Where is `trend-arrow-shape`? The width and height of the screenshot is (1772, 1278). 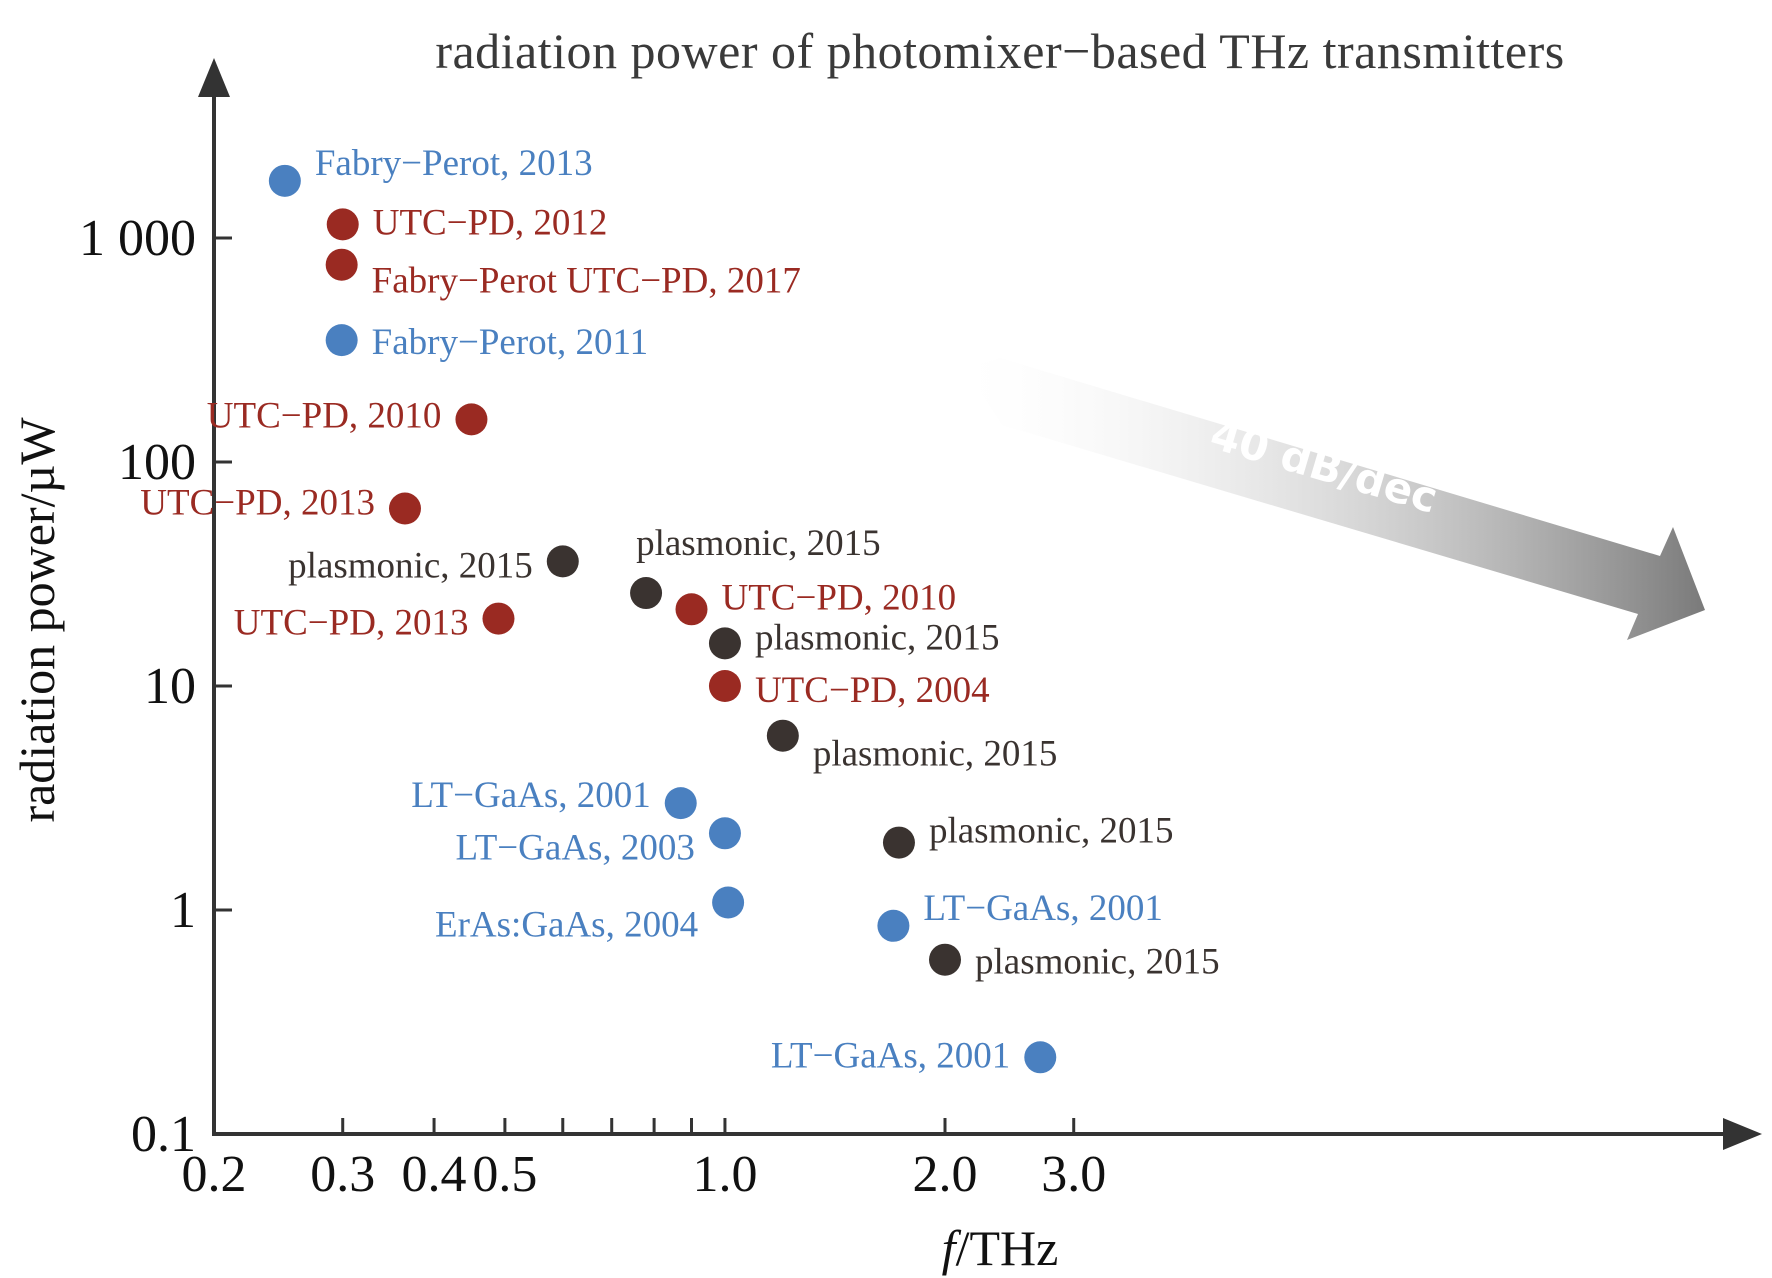 trend-arrow-shape is located at coordinates (1335, 499).